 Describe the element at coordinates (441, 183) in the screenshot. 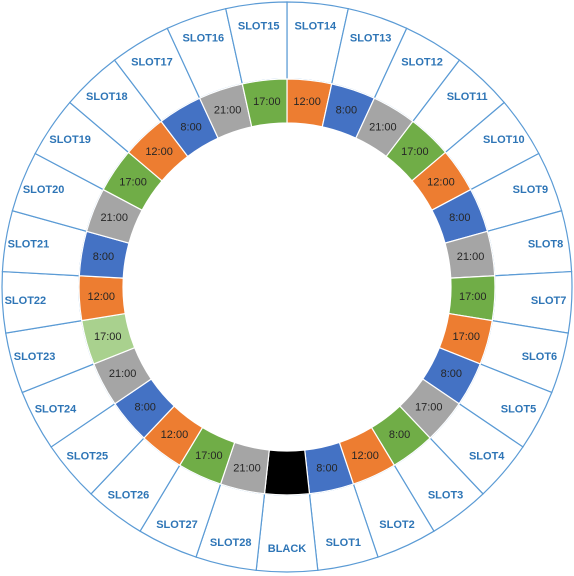

I see `inner-label-5: 12:00` at that location.